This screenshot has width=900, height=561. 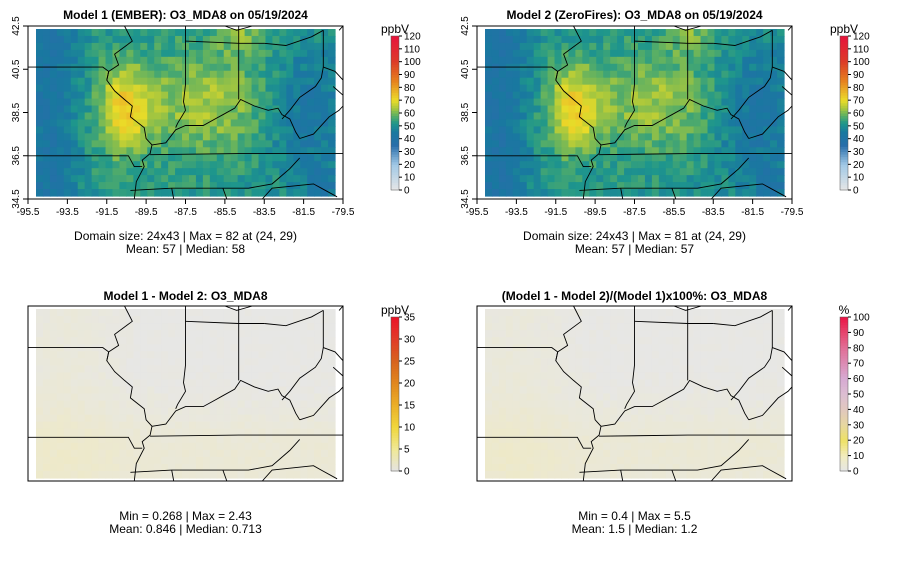 I want to click on colorbar-tick-label: 120, so click(x=861, y=37).